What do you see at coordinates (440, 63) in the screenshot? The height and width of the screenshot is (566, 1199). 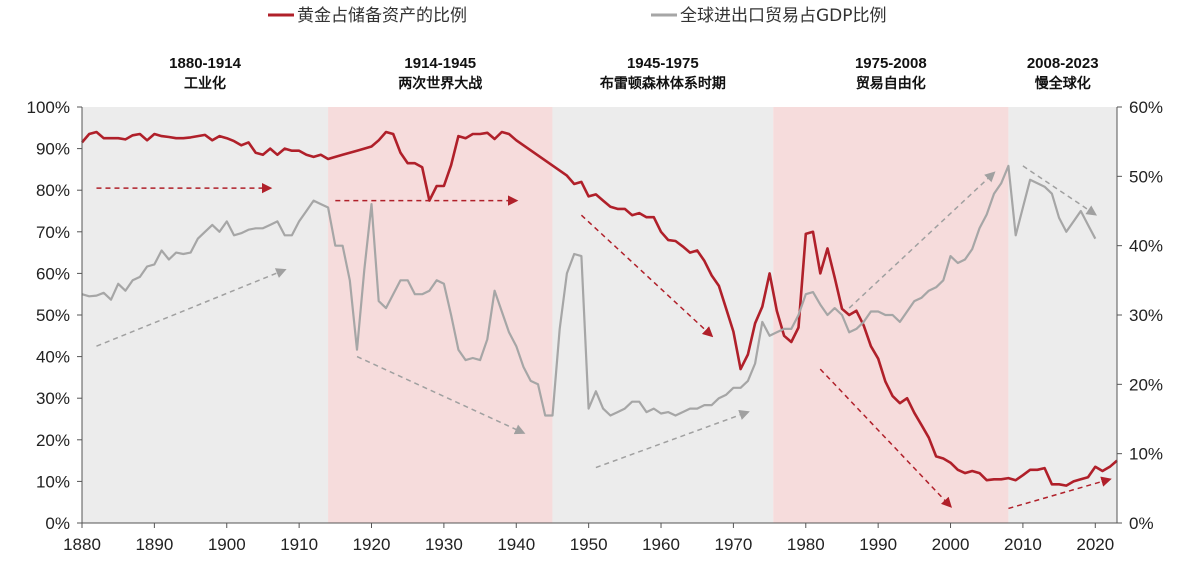 I see `period-years-label: 1914-1945` at bounding box center [440, 63].